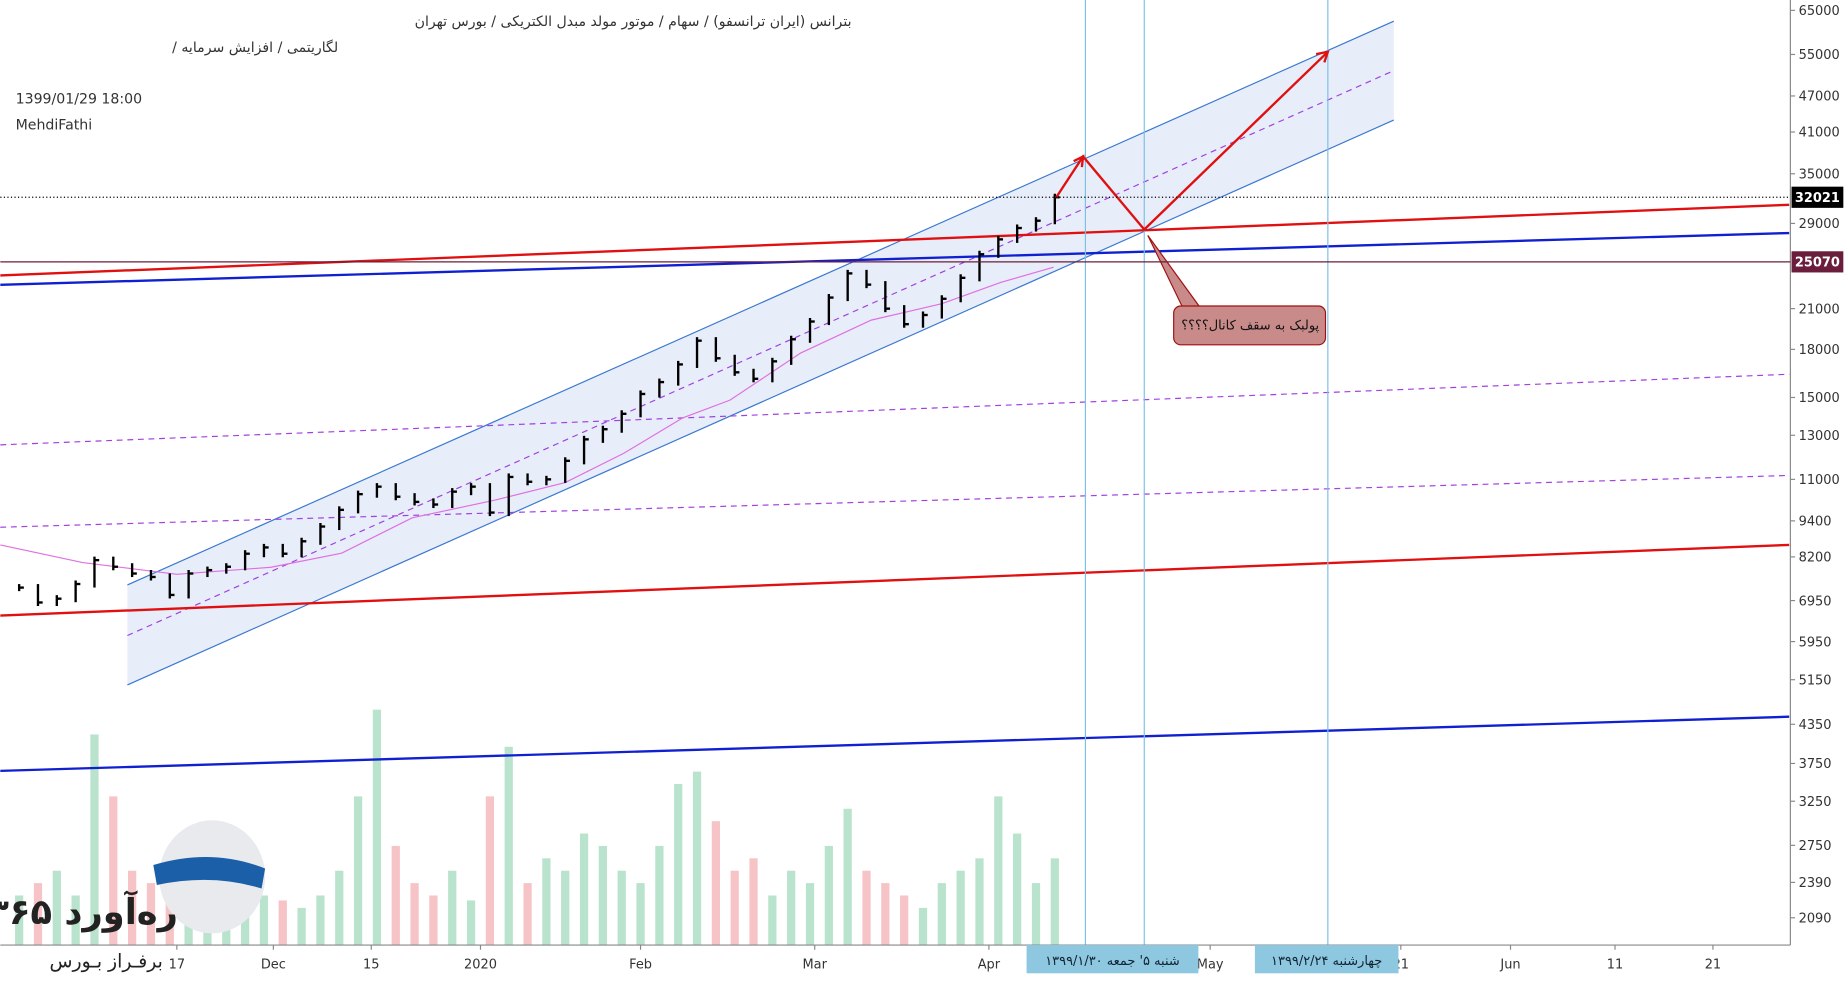 The image size is (1846, 982). I want to click on y-tick-label: 2090, so click(1815, 918).